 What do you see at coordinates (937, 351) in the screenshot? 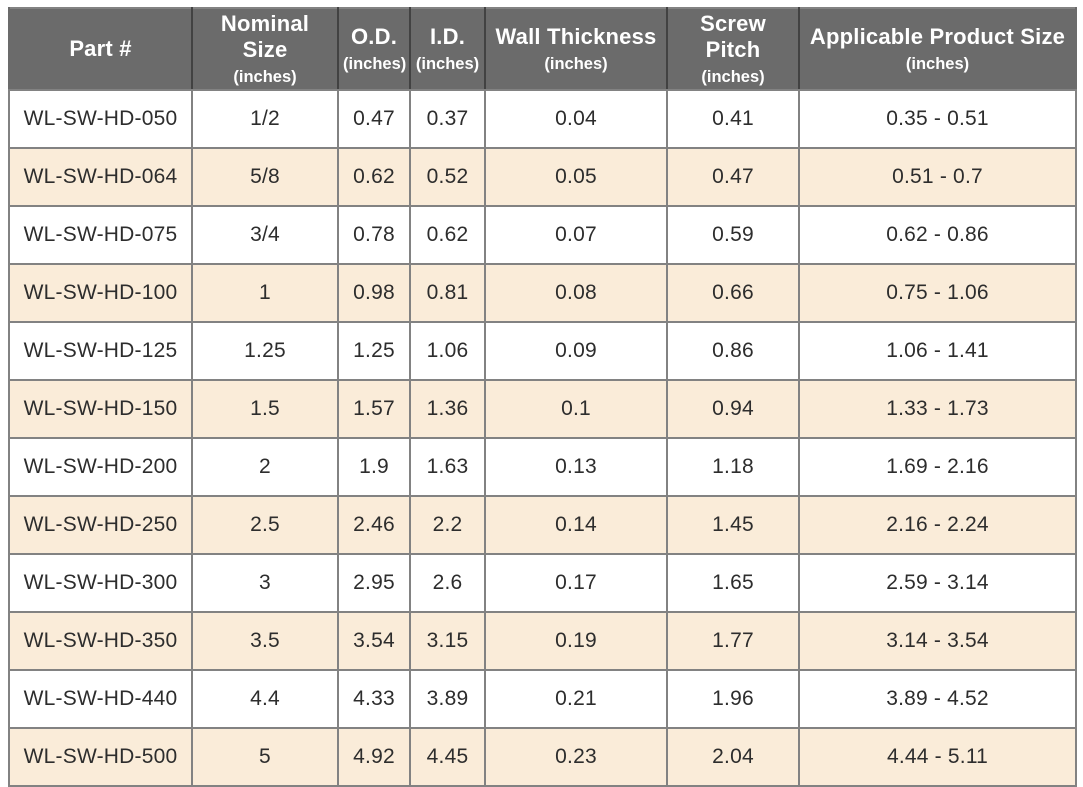
I see `applicable-size-cell: 1.06 - 1.41` at bounding box center [937, 351].